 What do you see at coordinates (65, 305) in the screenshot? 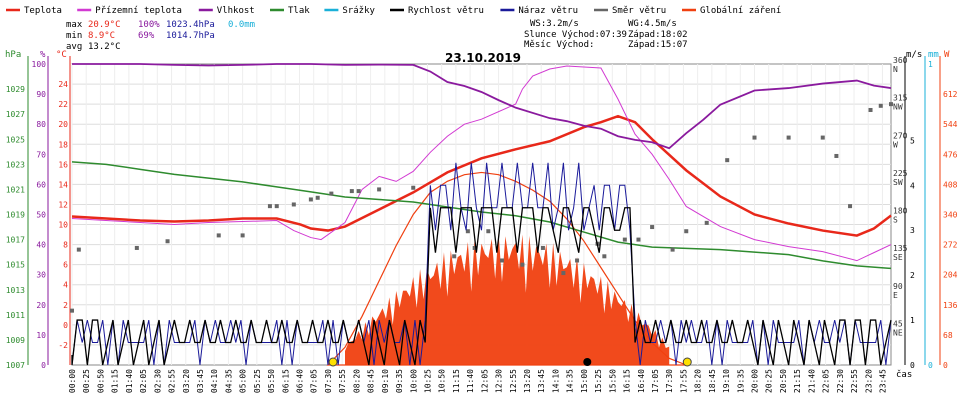
I see `tick-label-temp: 2` at bounding box center [65, 305].